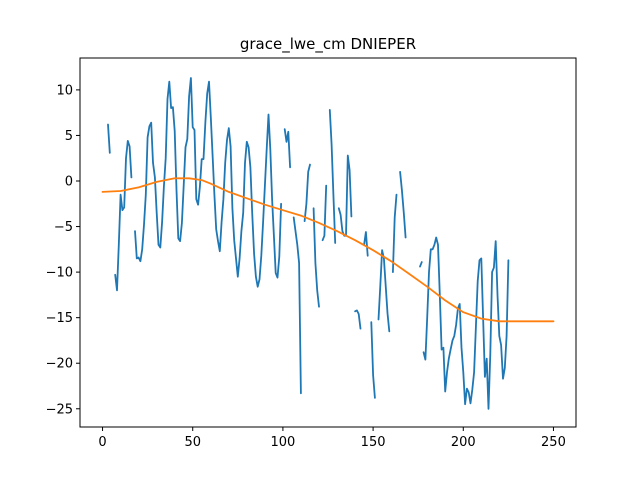 This screenshot has width=640, height=480. What do you see at coordinates (463, 442) in the screenshot?
I see `x-tick-label: 200` at bounding box center [463, 442].